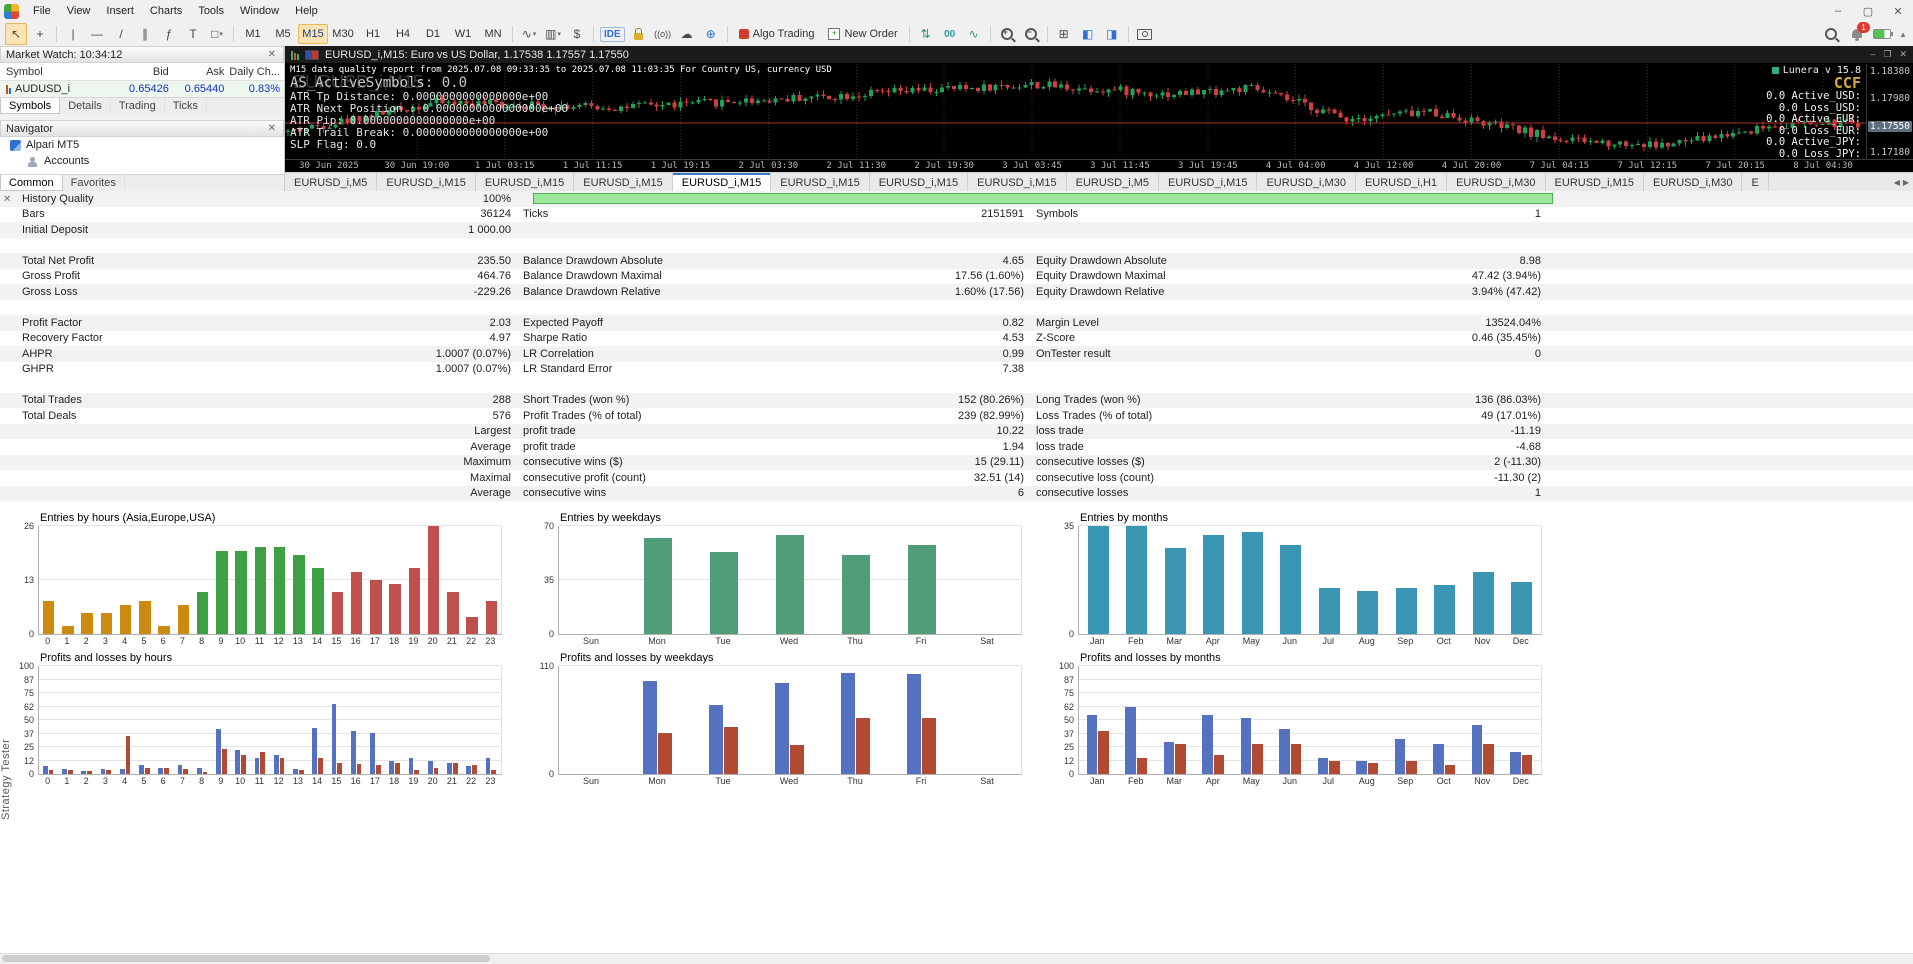  What do you see at coordinates (862, 34) in the screenshot?
I see `new-order-button: + New Order` at bounding box center [862, 34].